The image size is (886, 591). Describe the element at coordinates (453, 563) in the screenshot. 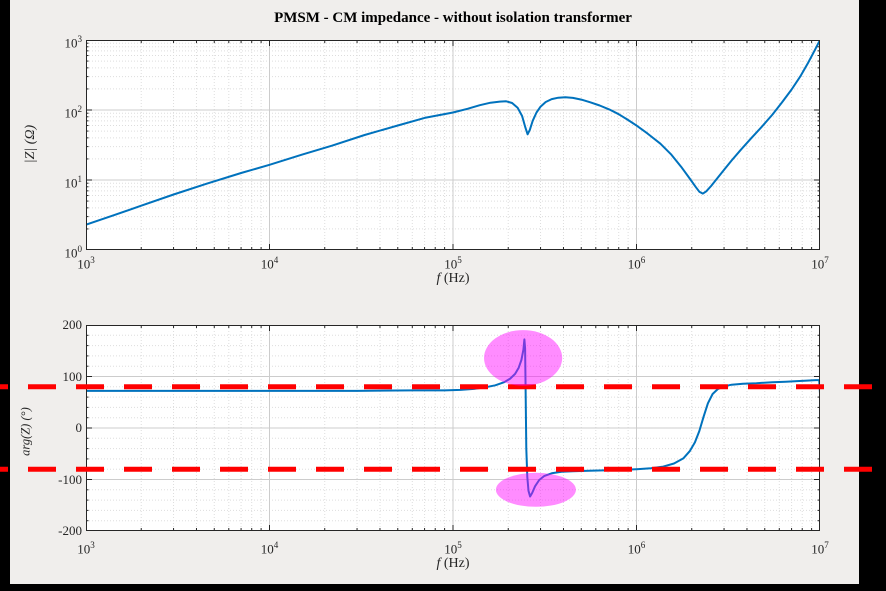

I see `phase-x-axis-label: f (Hz)` at that location.